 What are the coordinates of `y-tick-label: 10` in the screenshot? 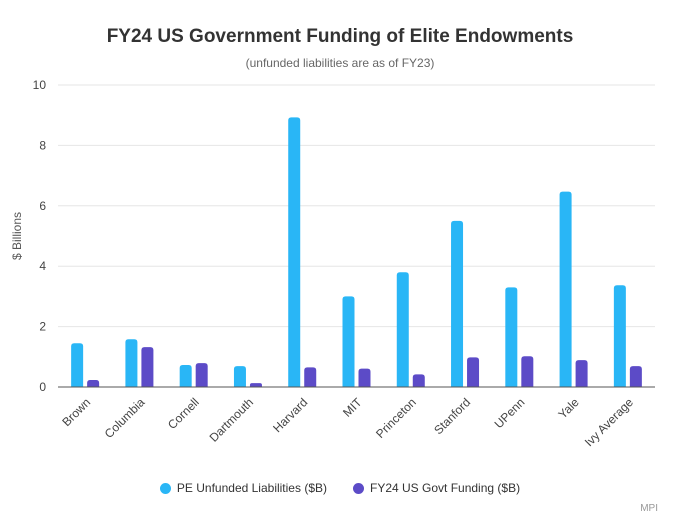 It's located at (40, 85).